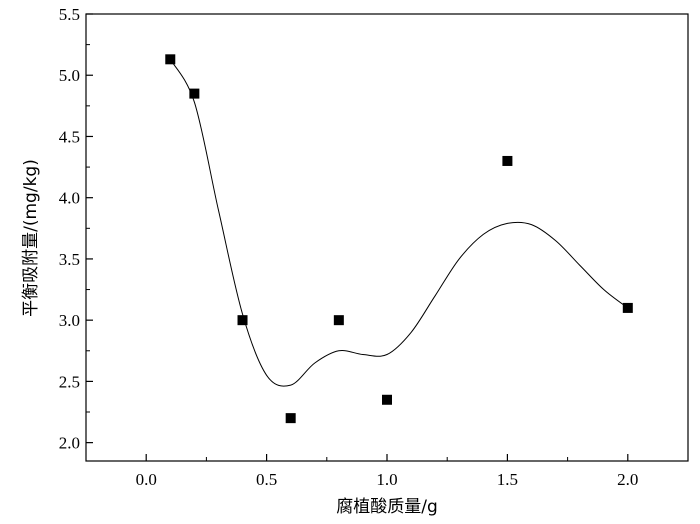 This screenshot has width=700, height=524. Describe the element at coordinates (627, 479) in the screenshot. I see `x-tick-label: 2.0` at that location.